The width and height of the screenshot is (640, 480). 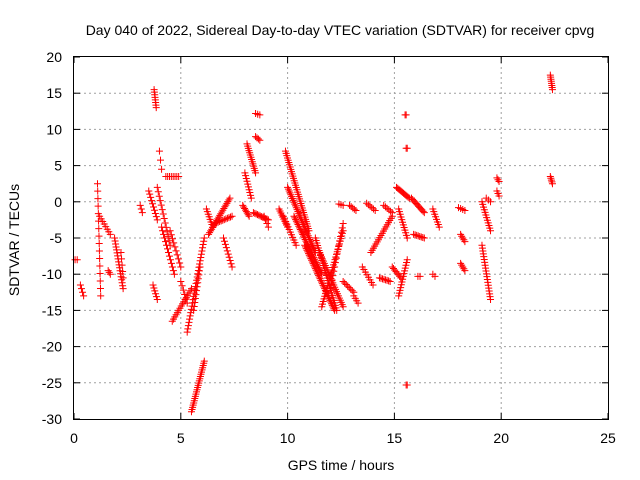 I want to click on y-axis-label: SDTVAR / TECUs, so click(x=14, y=240).